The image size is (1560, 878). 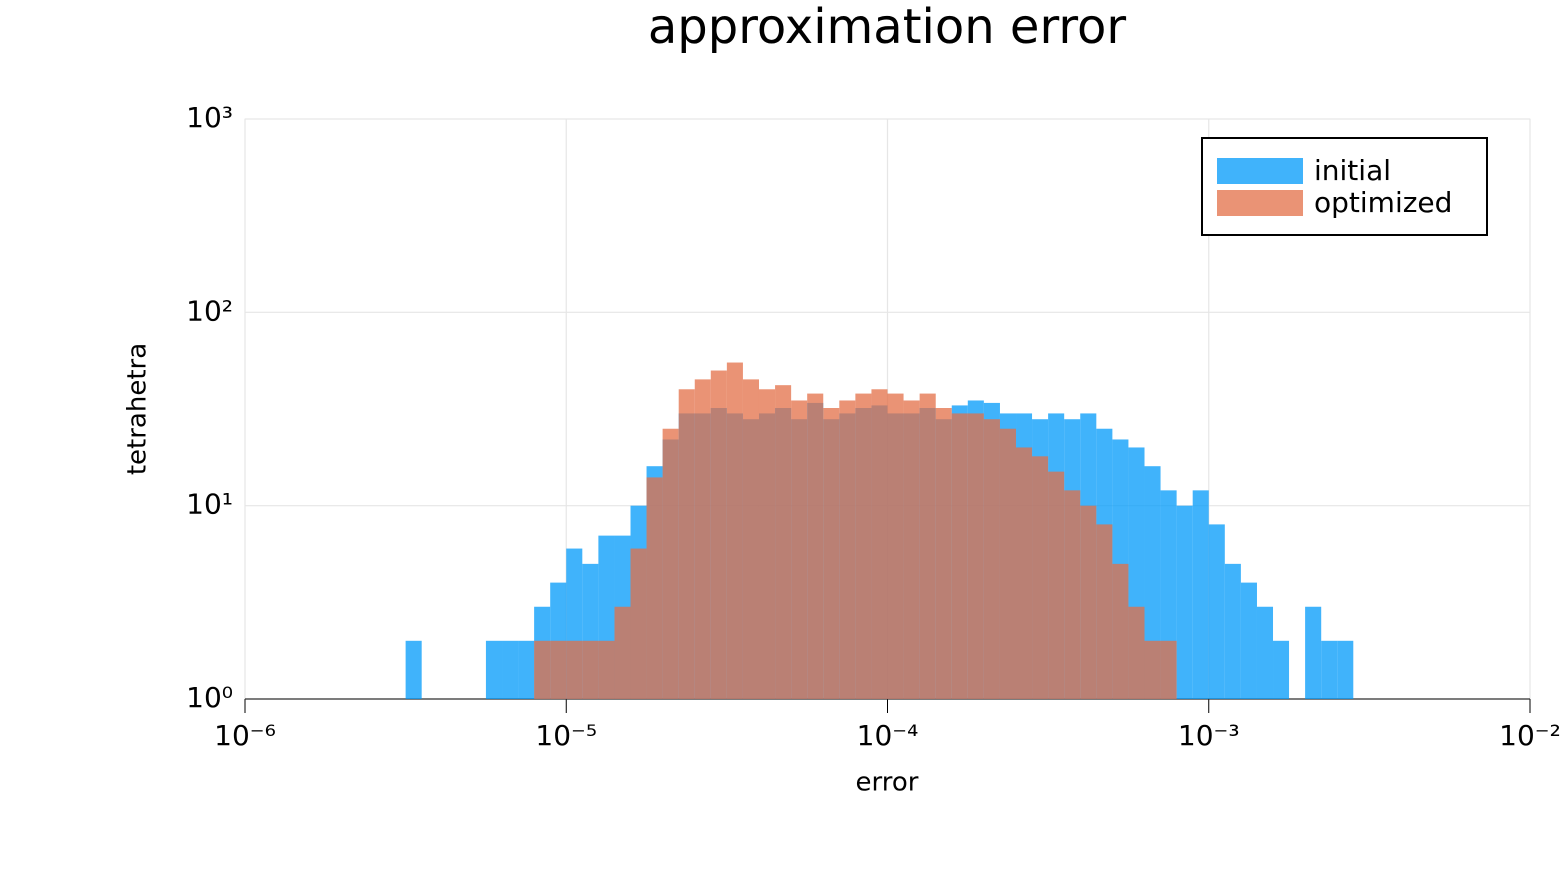 I want to click on legend-box, so click(x=1344, y=186).